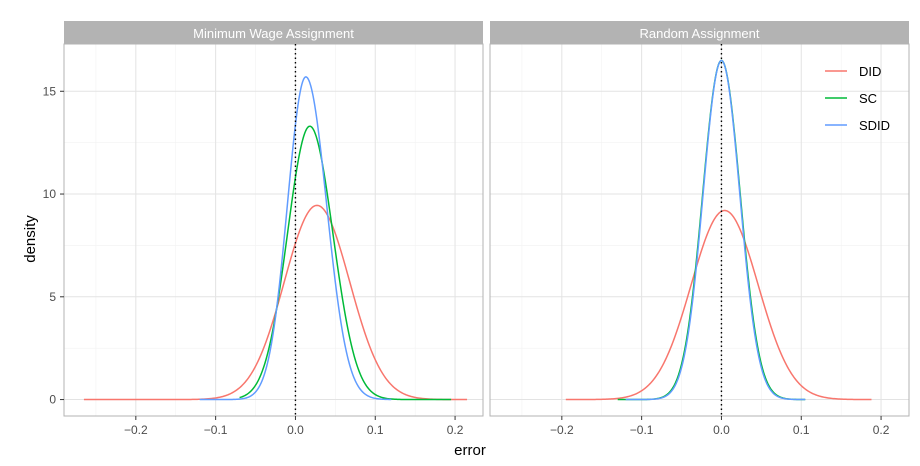  I want to click on facet-strip-label: Random Assignment, so click(700, 33).